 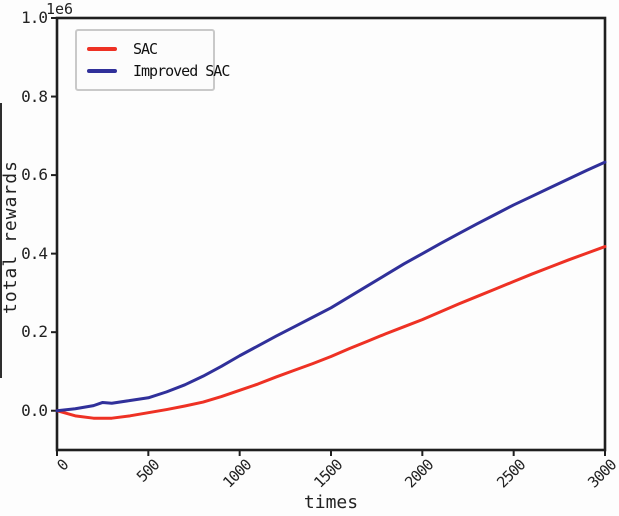 I want to click on sac-line-swatch, so click(x=102, y=49).